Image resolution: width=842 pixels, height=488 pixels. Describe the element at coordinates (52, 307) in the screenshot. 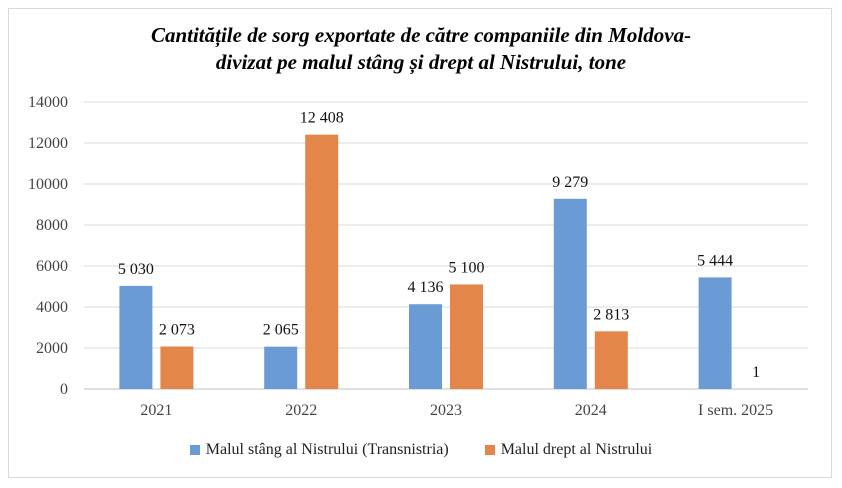

I see `y-tick-label-4000: 4000` at that location.